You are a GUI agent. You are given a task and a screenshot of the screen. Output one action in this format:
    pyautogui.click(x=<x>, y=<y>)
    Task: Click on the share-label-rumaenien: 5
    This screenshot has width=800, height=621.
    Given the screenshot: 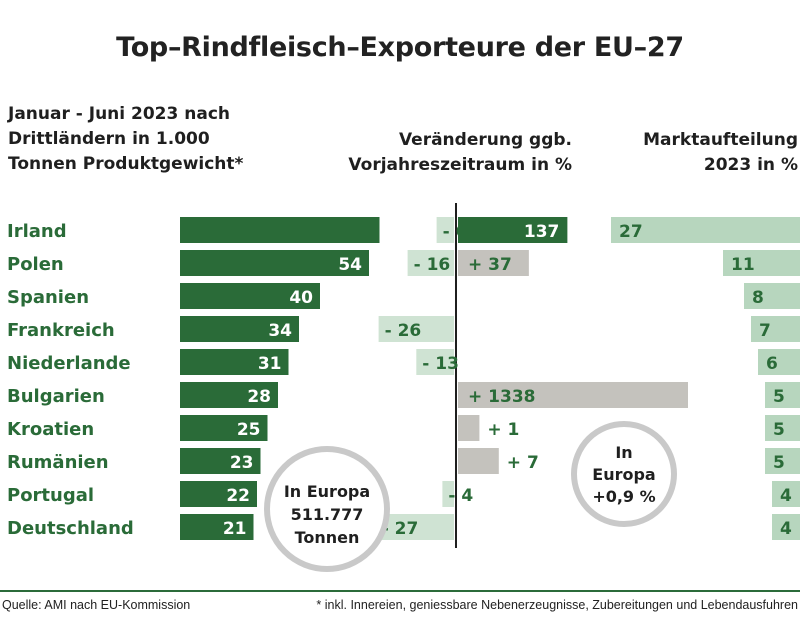 What is the action you would take?
    pyautogui.click(x=779, y=463)
    